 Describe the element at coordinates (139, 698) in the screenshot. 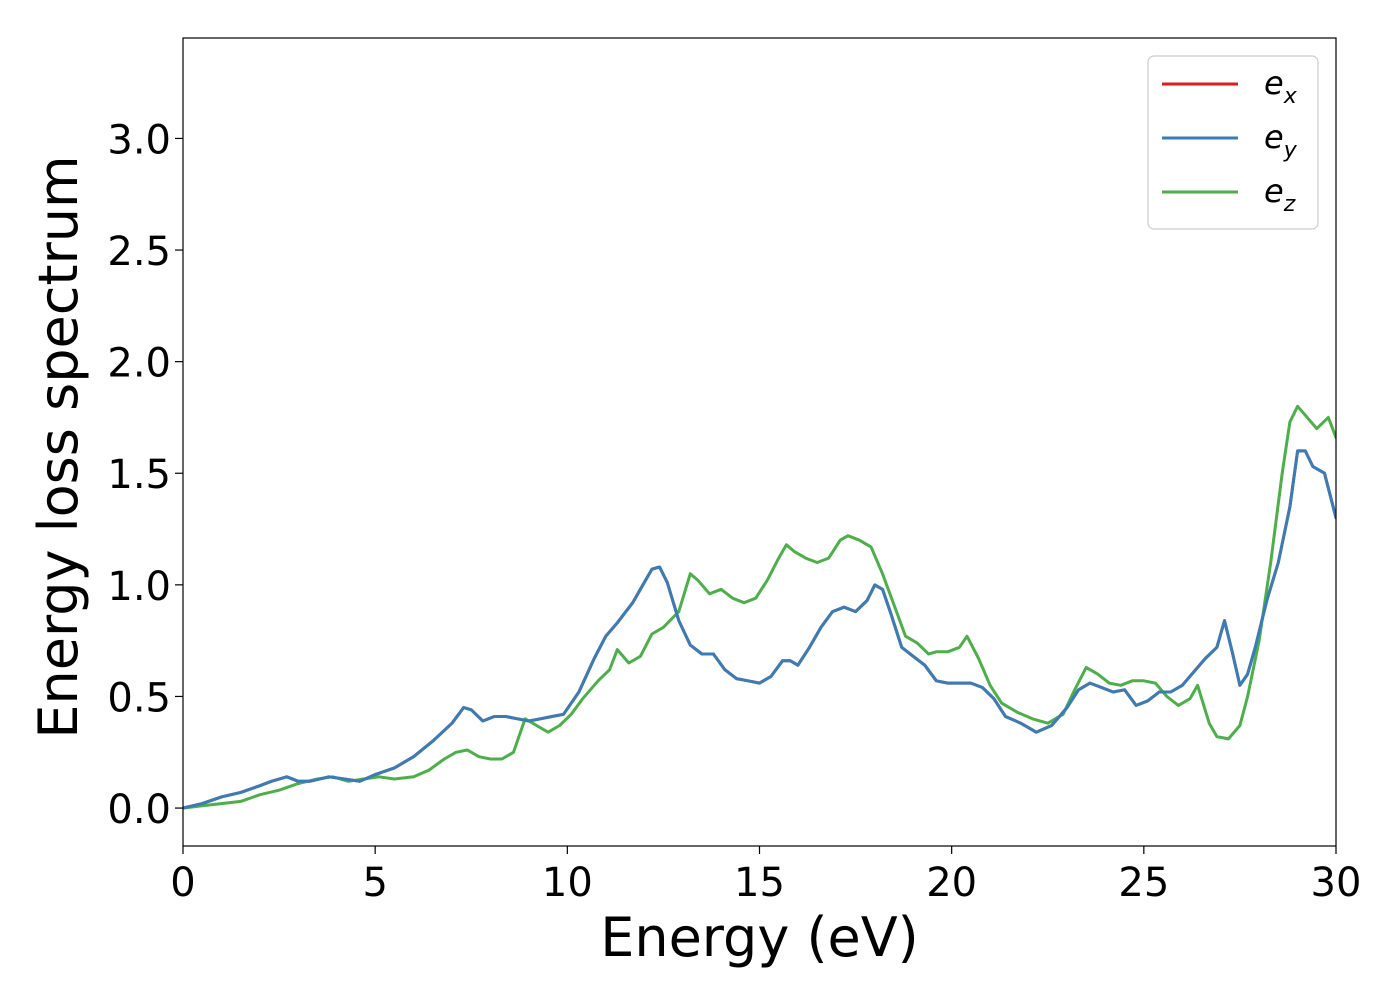

I see `y-tick-label: 0.5` at that location.